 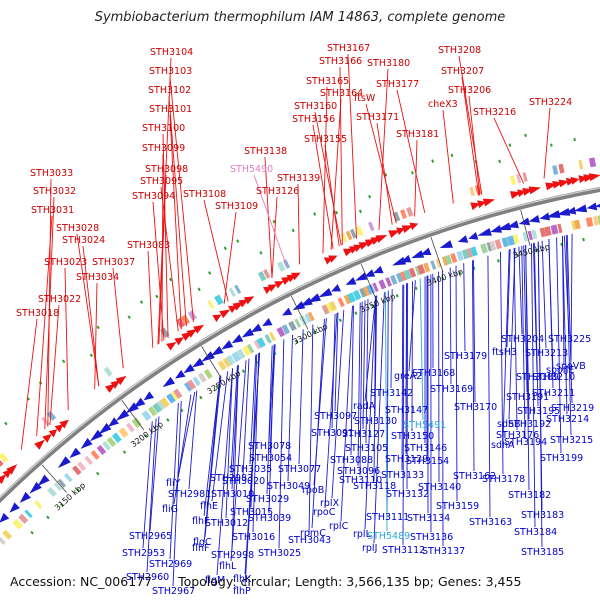 What do you see at coordinates (313, 119) in the screenshot?
I see `forward-gene-label: STH3156` at bounding box center [313, 119].